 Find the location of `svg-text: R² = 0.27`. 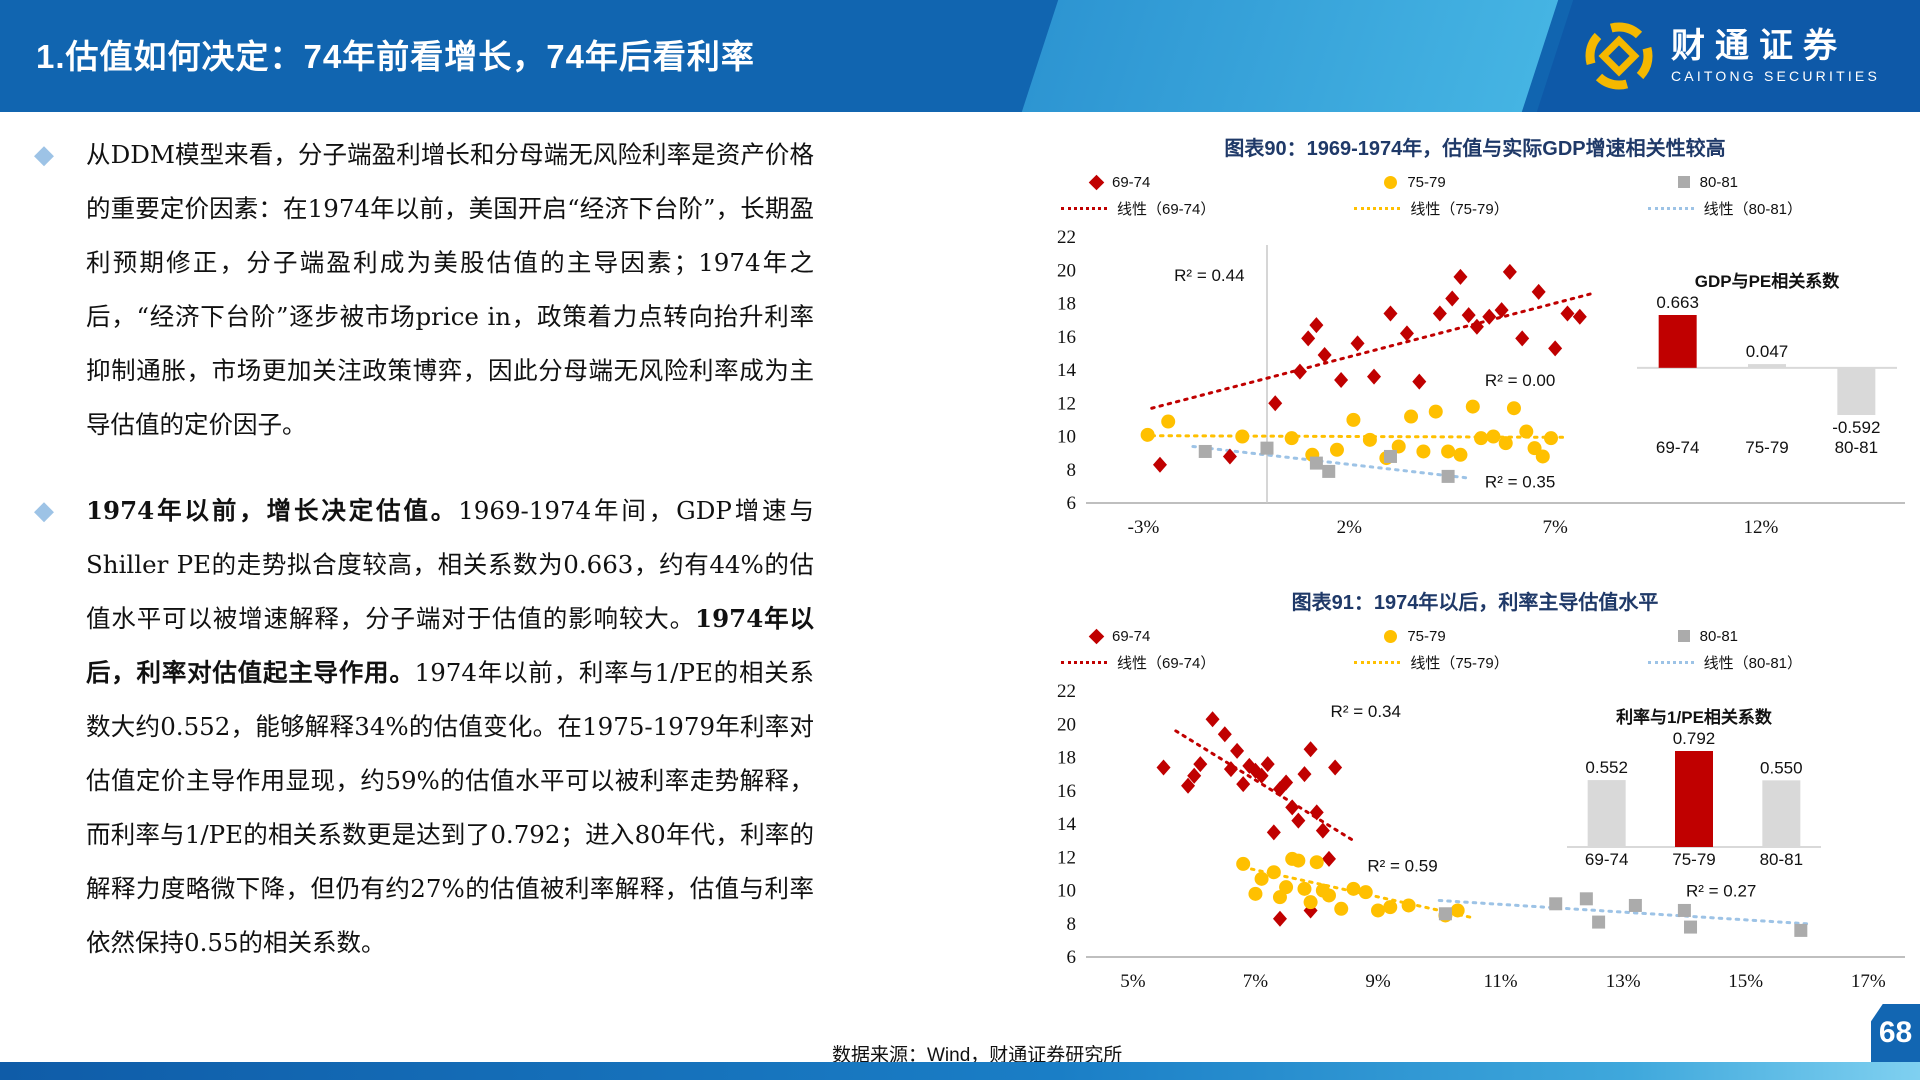

svg-text: R² = 0.27 is located at coordinates (1721, 891).